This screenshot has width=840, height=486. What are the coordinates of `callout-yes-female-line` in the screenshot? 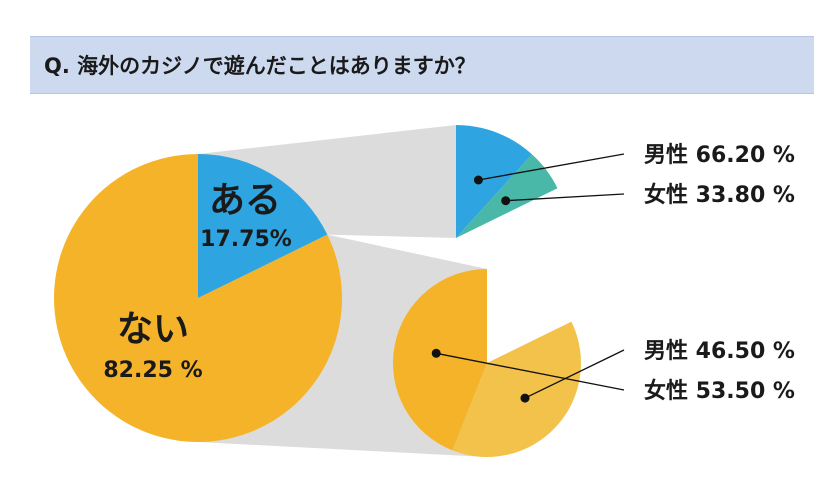 It's located at (565, 197).